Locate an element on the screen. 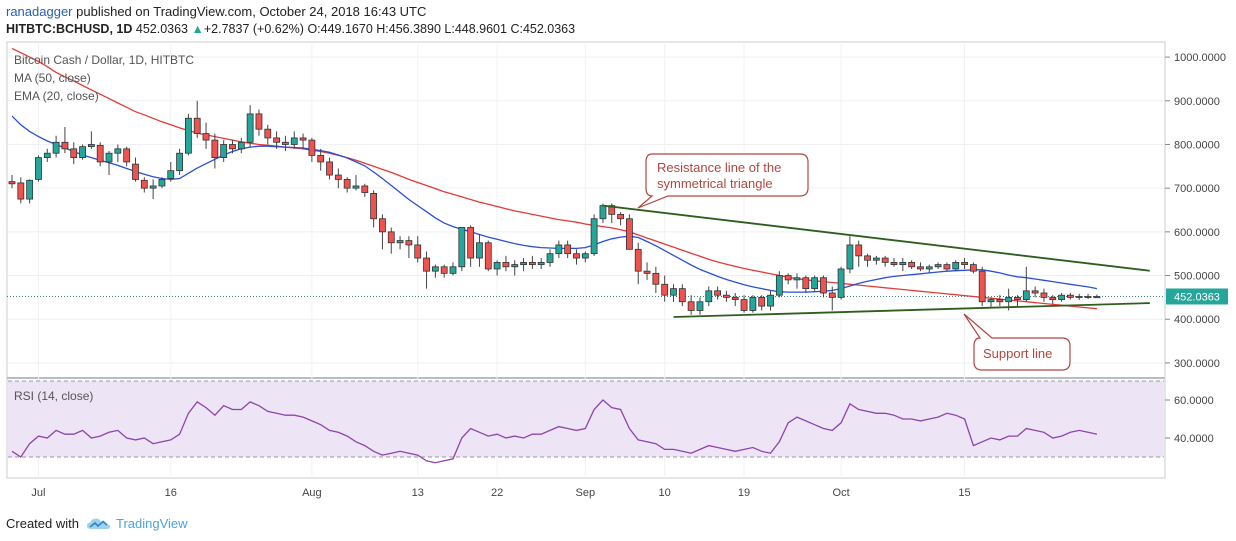  time-axis: Jul 16 Aug 13 22 Sep 10 19 Oct 15 is located at coordinates (500, 493).